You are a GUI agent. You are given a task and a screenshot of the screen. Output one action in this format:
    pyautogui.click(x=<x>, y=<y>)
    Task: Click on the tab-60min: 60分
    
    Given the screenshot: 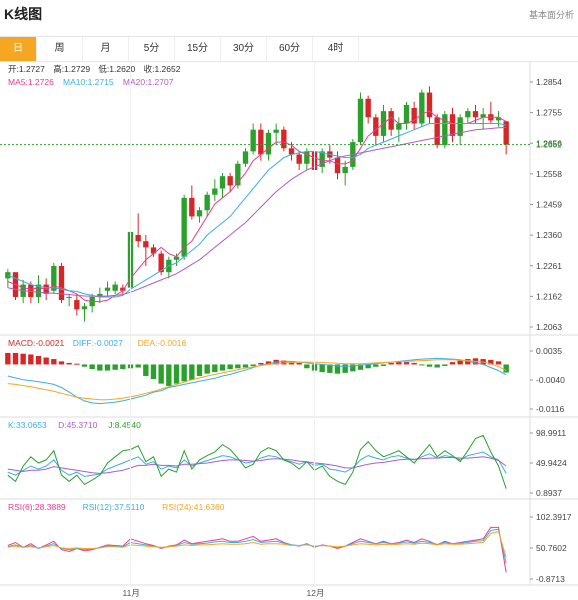 What is the action you would take?
    pyautogui.click(x=290, y=49)
    